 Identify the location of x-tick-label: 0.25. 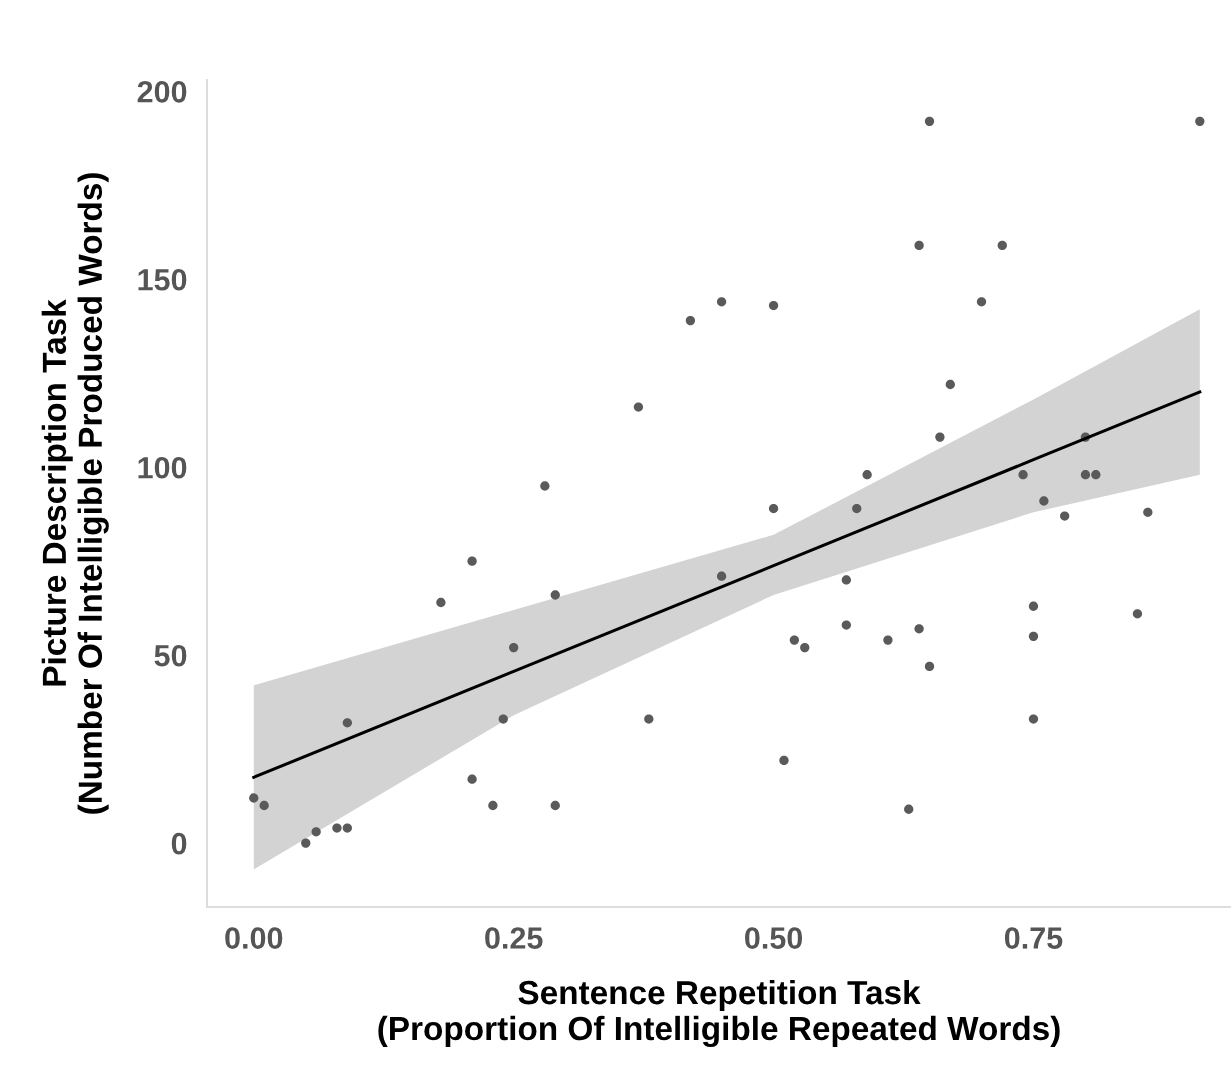
(514, 938).